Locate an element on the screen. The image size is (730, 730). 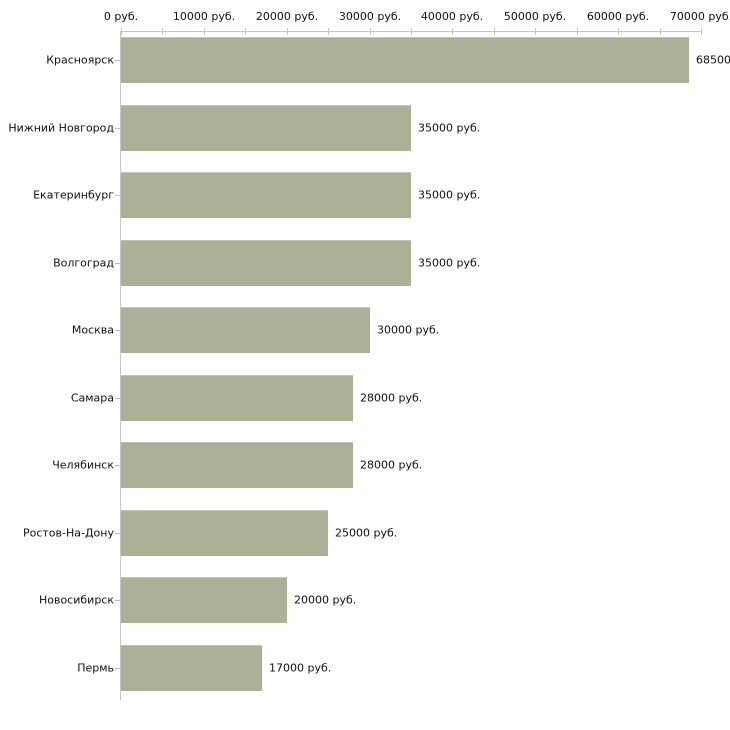
bar-value-label: 68500 is located at coordinates (713, 60).